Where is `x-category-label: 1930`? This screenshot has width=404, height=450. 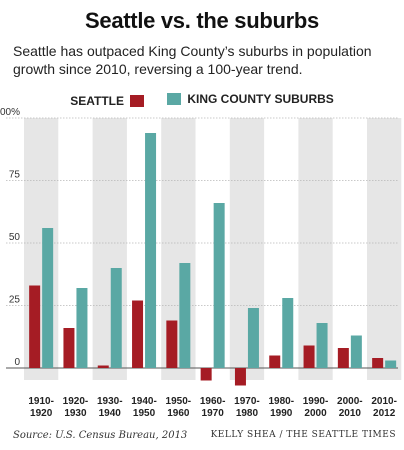 x-category-label: 1930 is located at coordinates (75, 413).